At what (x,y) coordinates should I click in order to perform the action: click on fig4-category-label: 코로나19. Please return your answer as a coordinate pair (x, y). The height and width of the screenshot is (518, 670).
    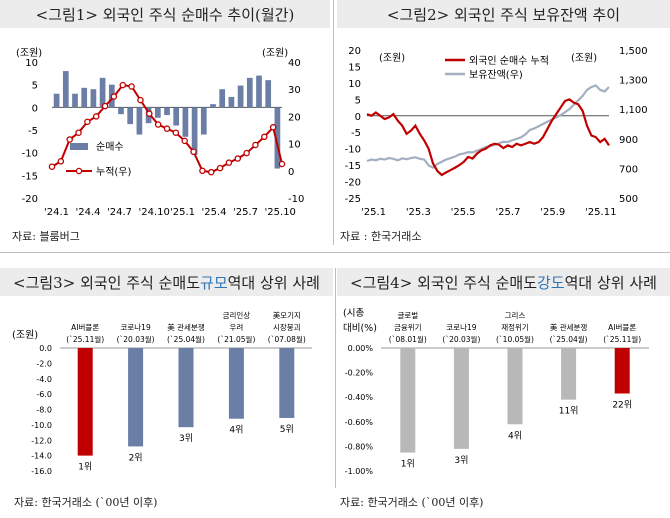
    Looking at the image, I should click on (461, 327).